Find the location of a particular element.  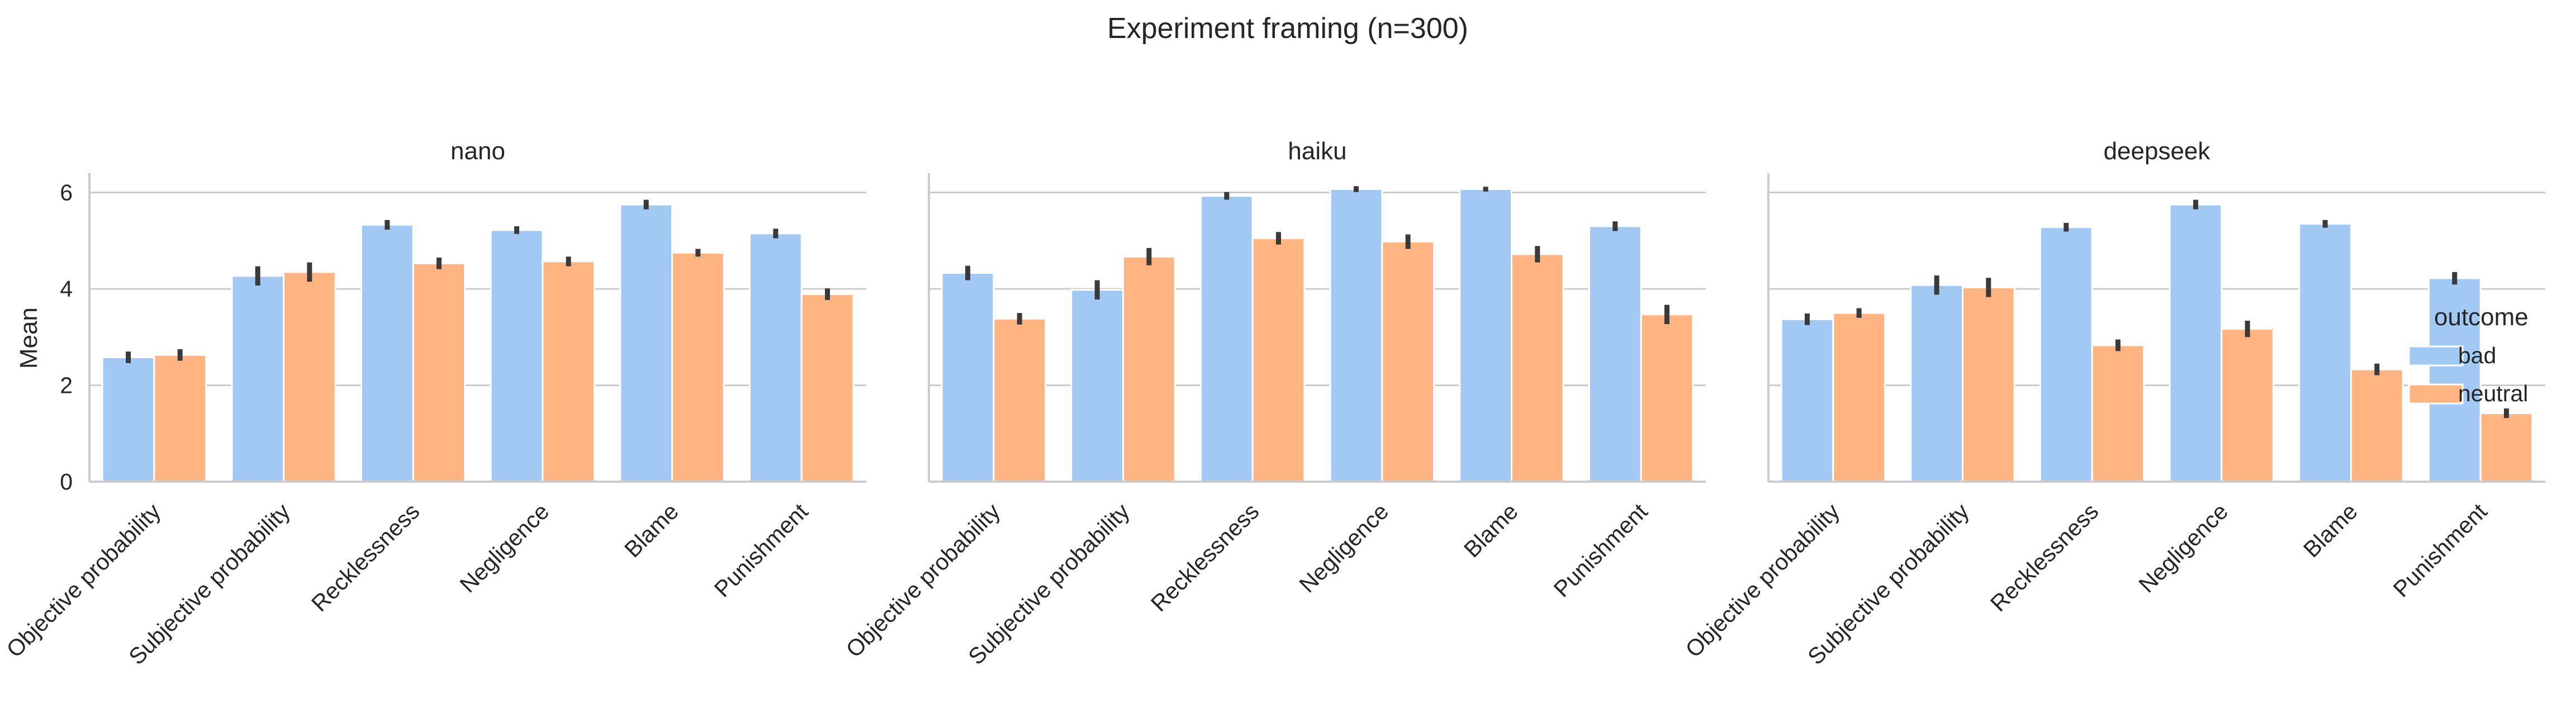

y-axis-label: Mean is located at coordinates (28, 338).